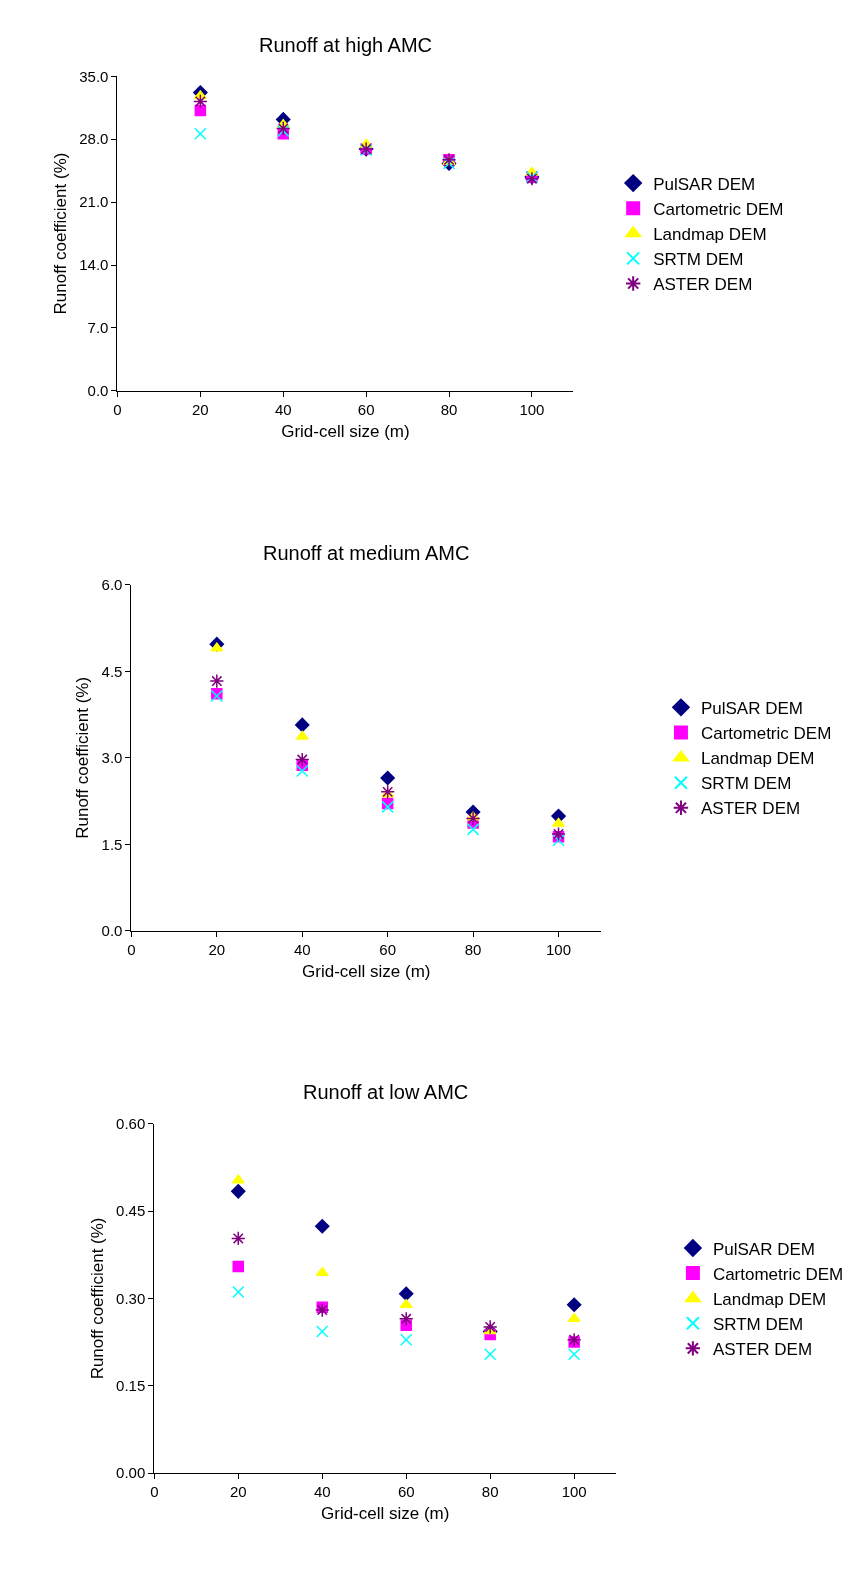 This screenshot has height=1573, width=865. I want to click on y-tick-label: 0.45, so click(131, 1211).